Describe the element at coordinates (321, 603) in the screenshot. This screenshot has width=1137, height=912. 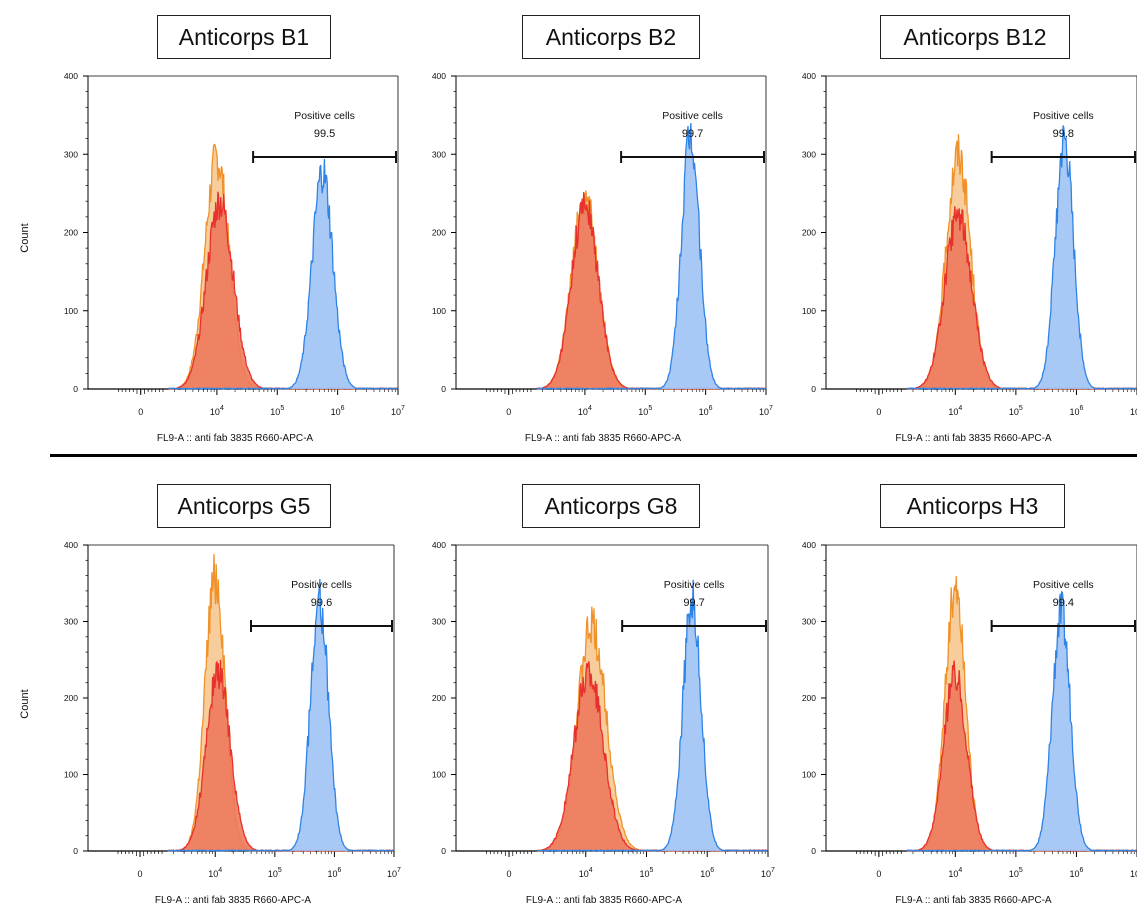
I see `gate-value: 99.6` at that location.